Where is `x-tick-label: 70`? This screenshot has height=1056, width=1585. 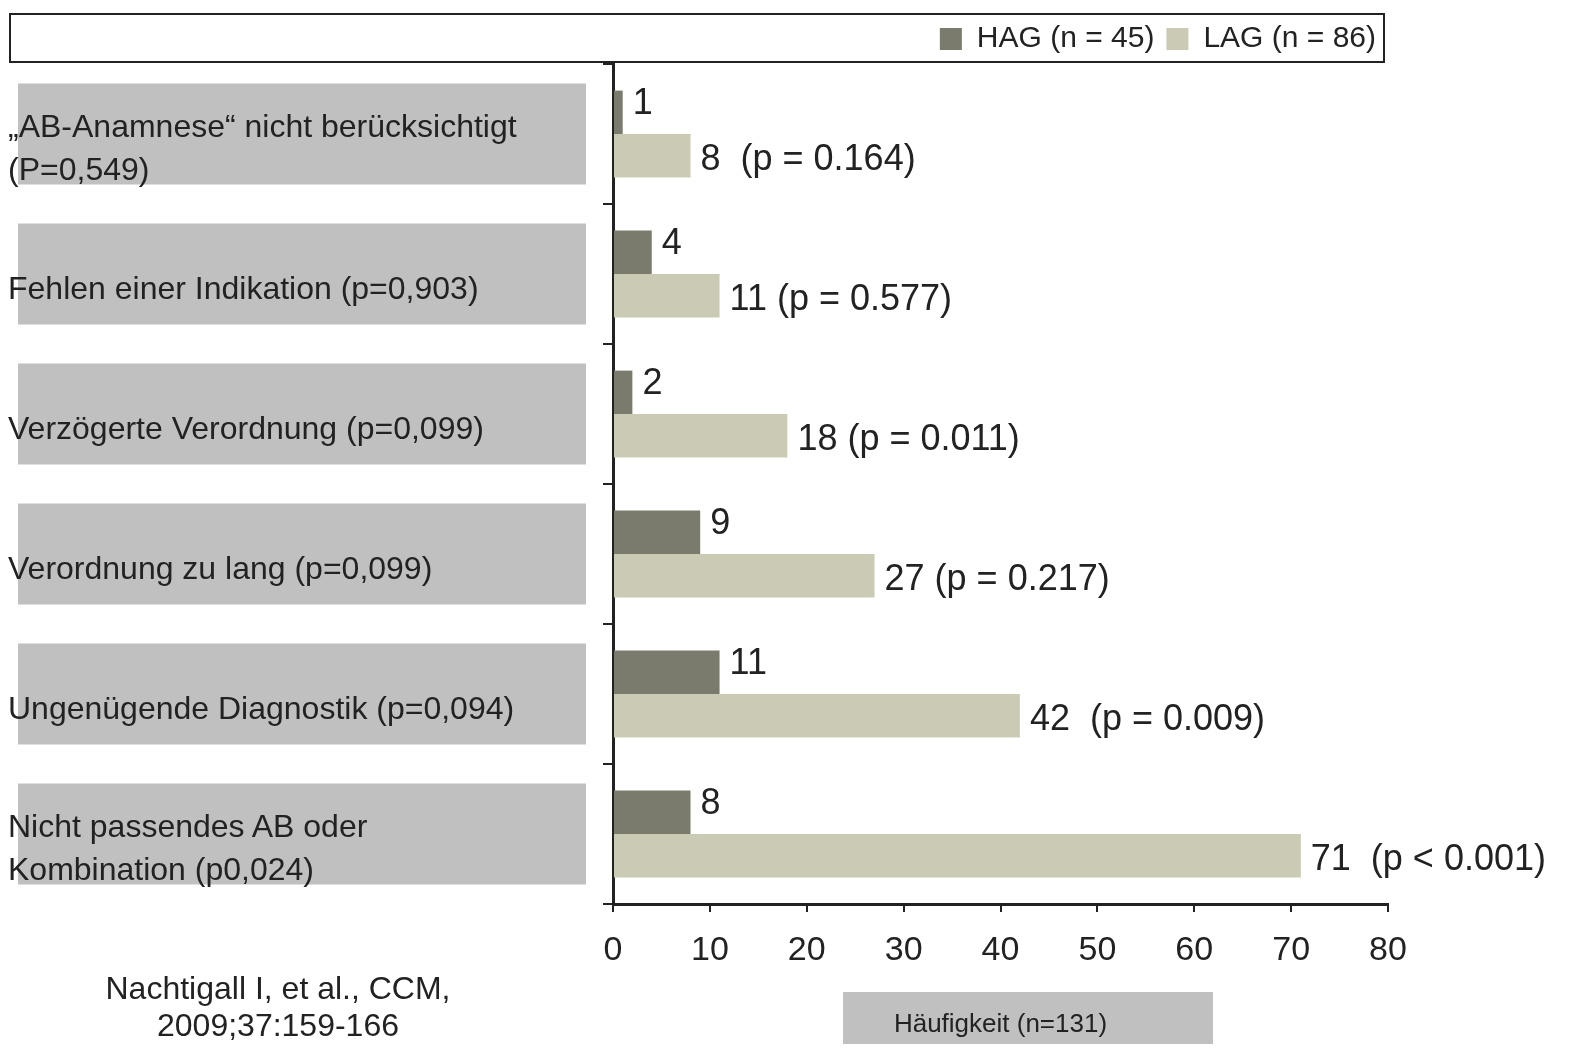
x-tick-label: 70 is located at coordinates (1291, 947).